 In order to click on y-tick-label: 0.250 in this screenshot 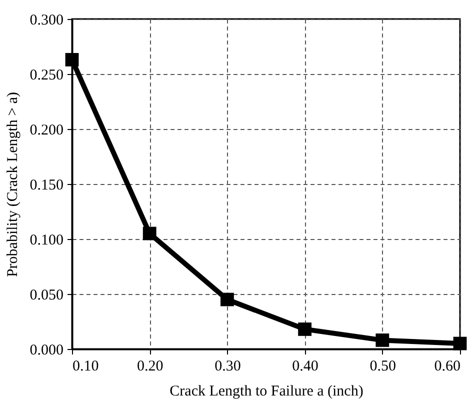, I will do `click(47, 76)`.